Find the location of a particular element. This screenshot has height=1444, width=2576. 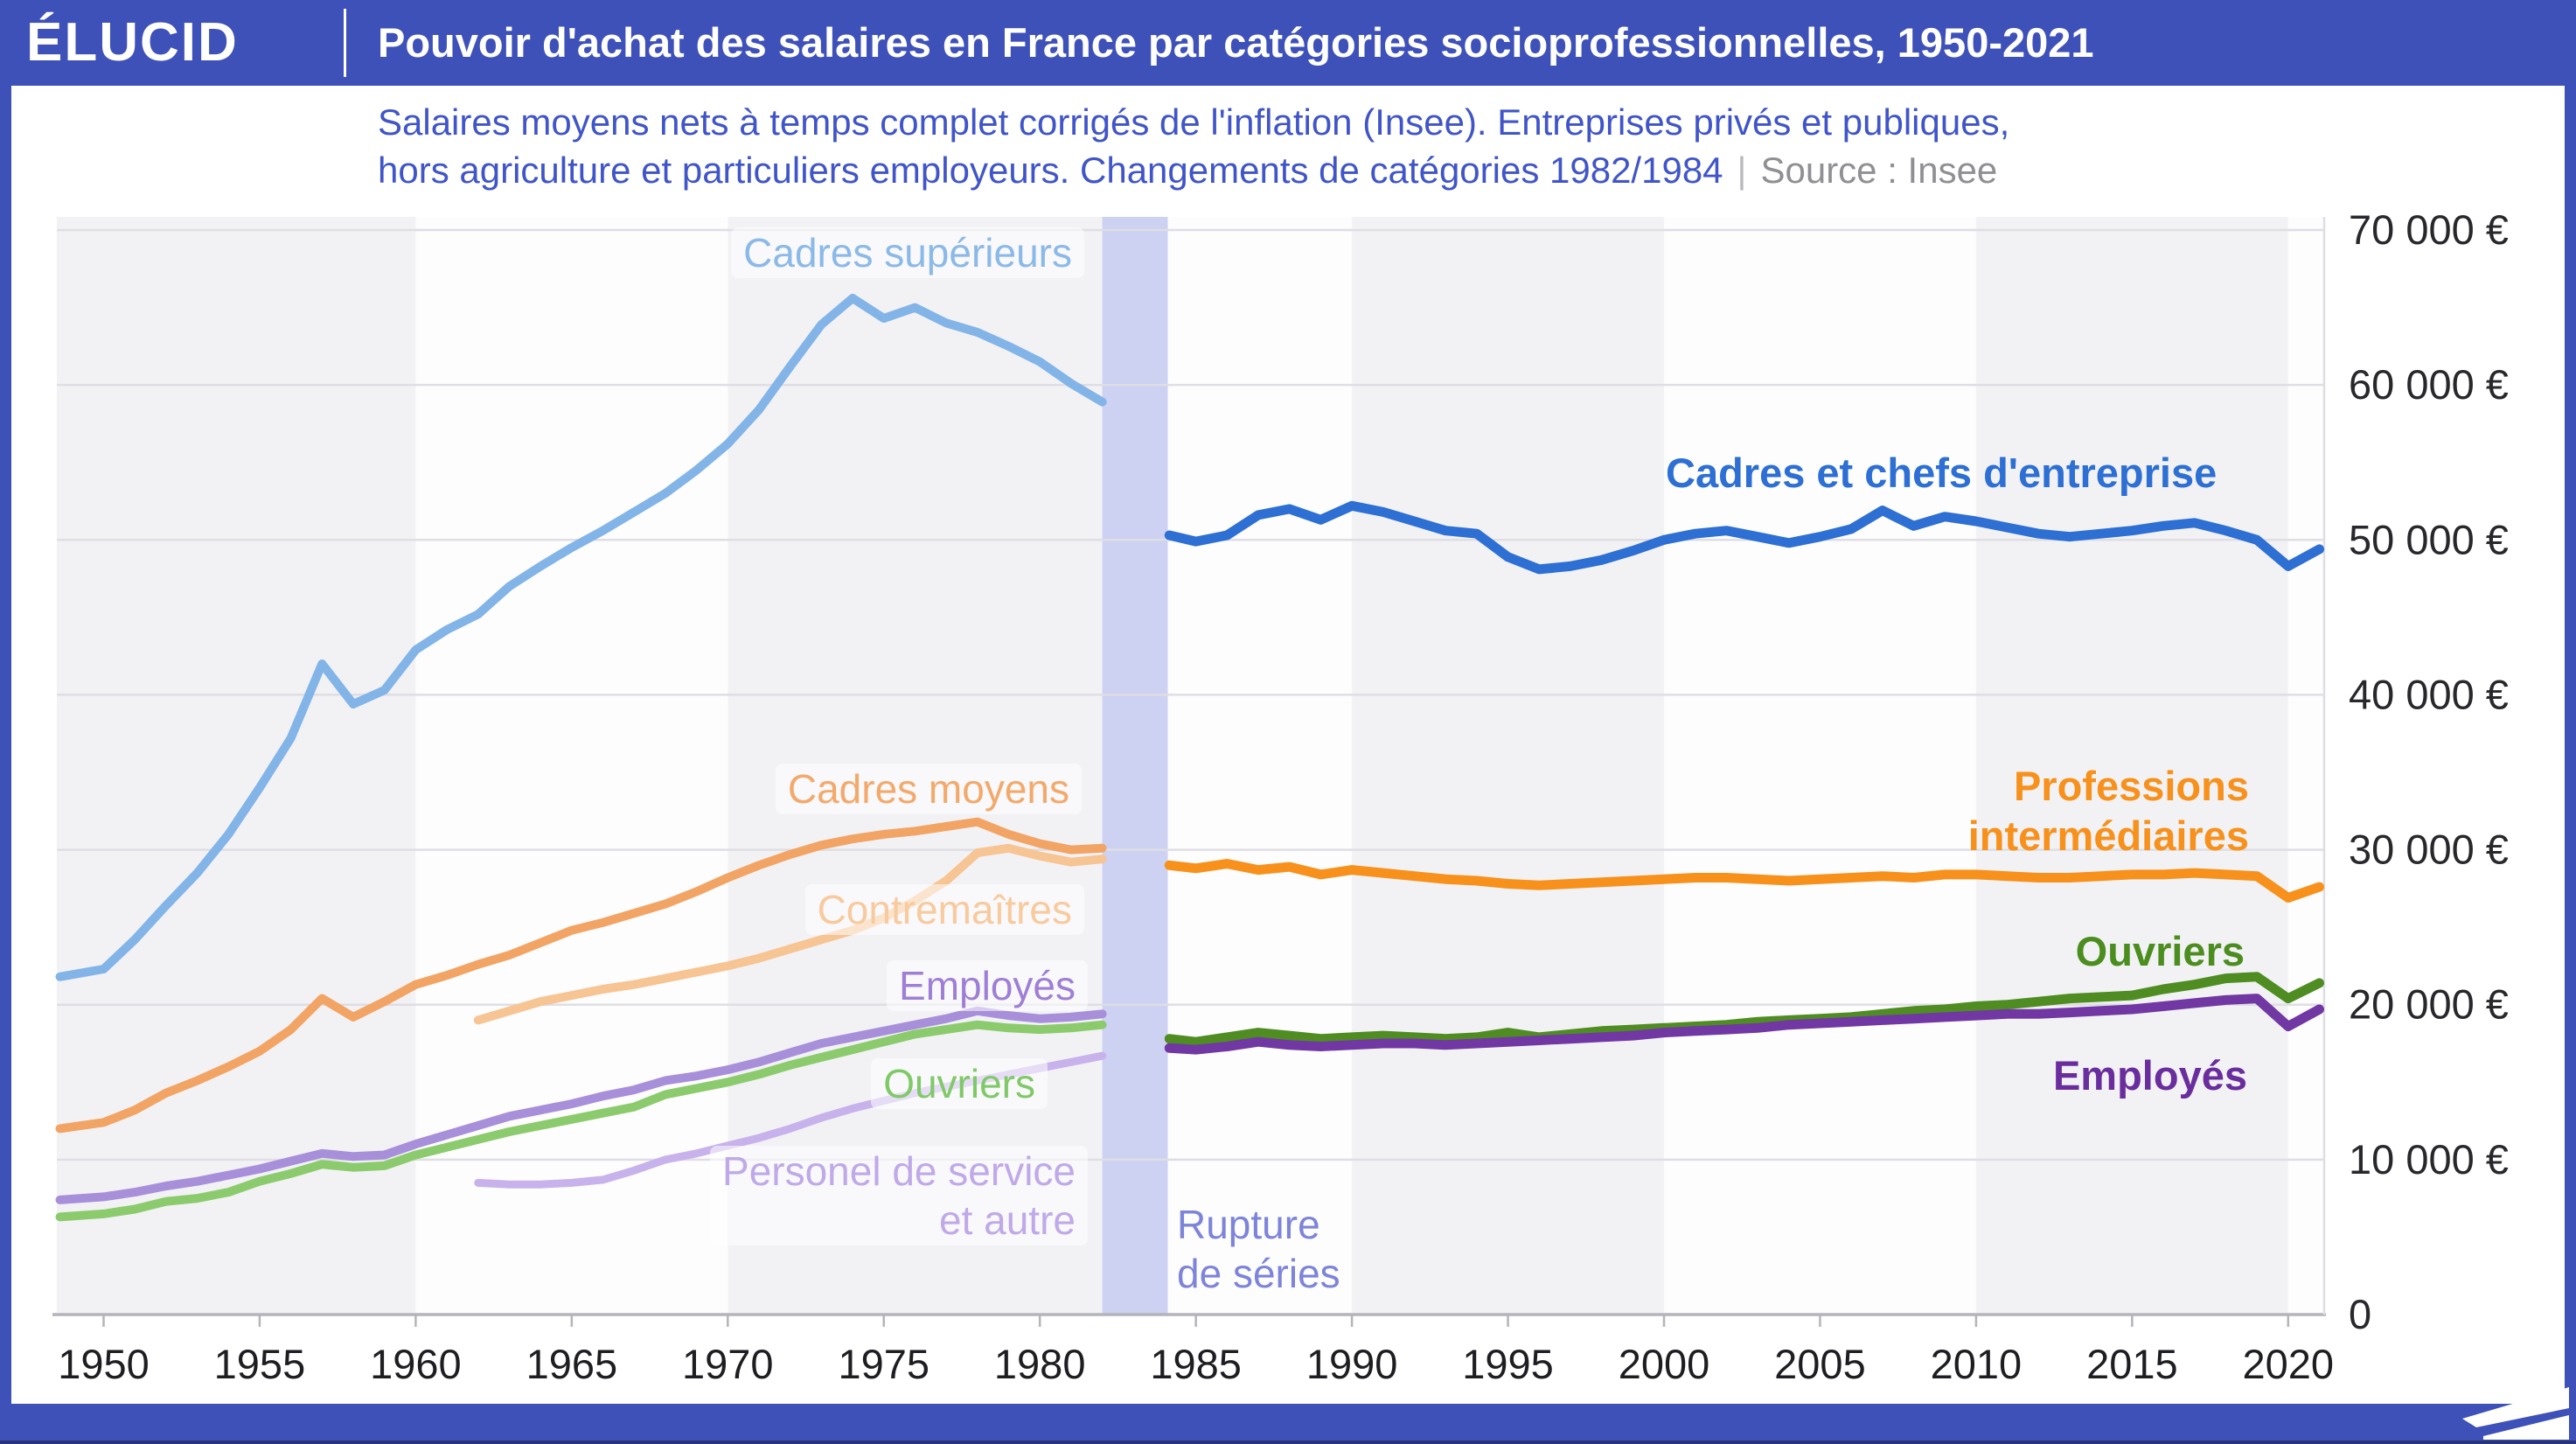

series-break-band is located at coordinates (1135, 766).